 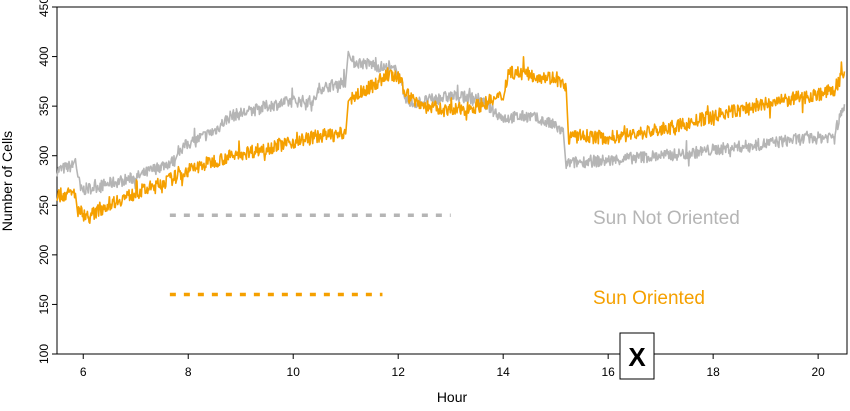 What do you see at coordinates (188, 372) in the screenshot?
I see `x-tick-label-8: 8` at bounding box center [188, 372].